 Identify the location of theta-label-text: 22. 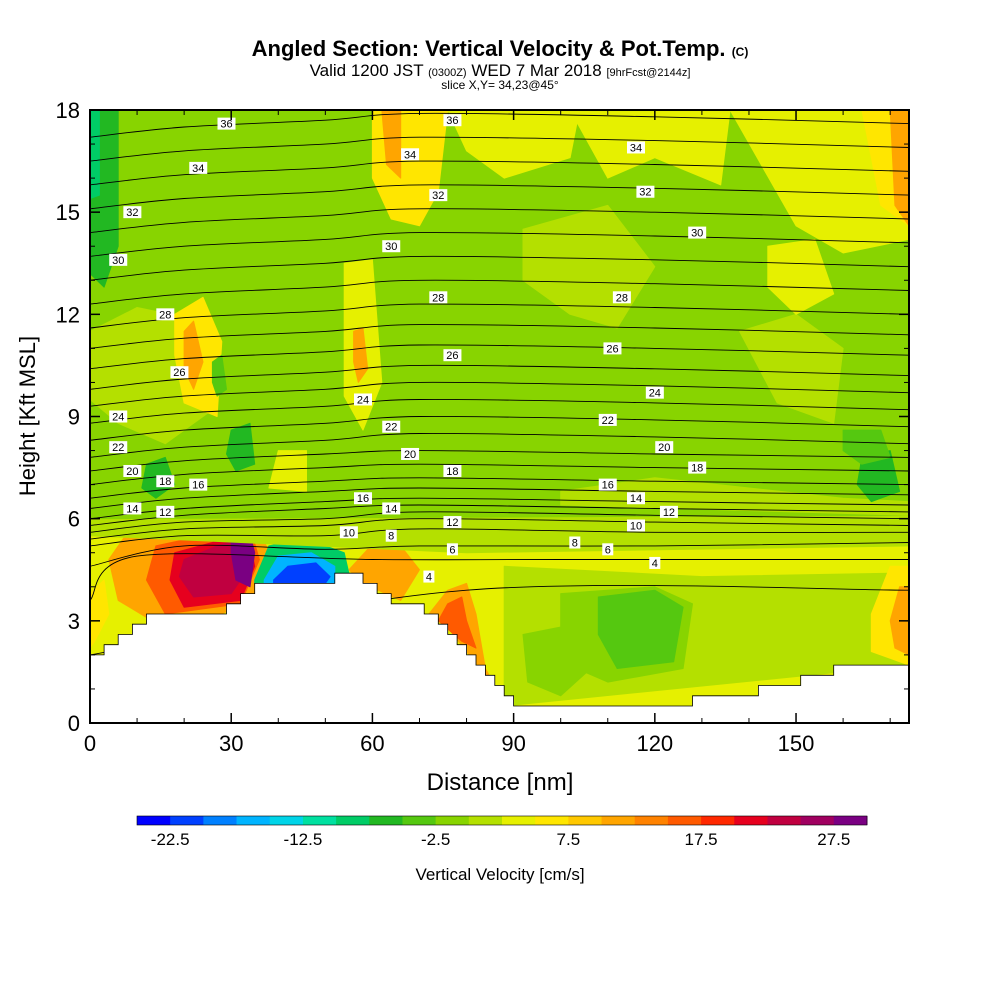
(608, 421).